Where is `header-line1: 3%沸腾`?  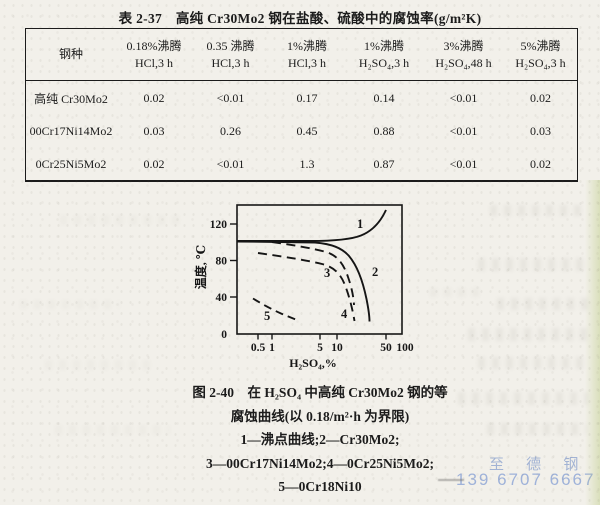 header-line1: 3%沸腾 is located at coordinates (463, 45).